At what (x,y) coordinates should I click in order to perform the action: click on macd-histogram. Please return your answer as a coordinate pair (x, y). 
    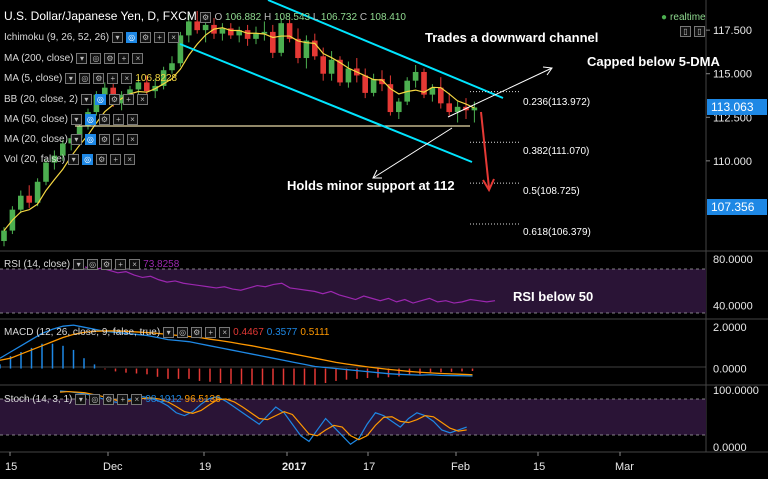
    Looking at the image, I should click on (237, 364).